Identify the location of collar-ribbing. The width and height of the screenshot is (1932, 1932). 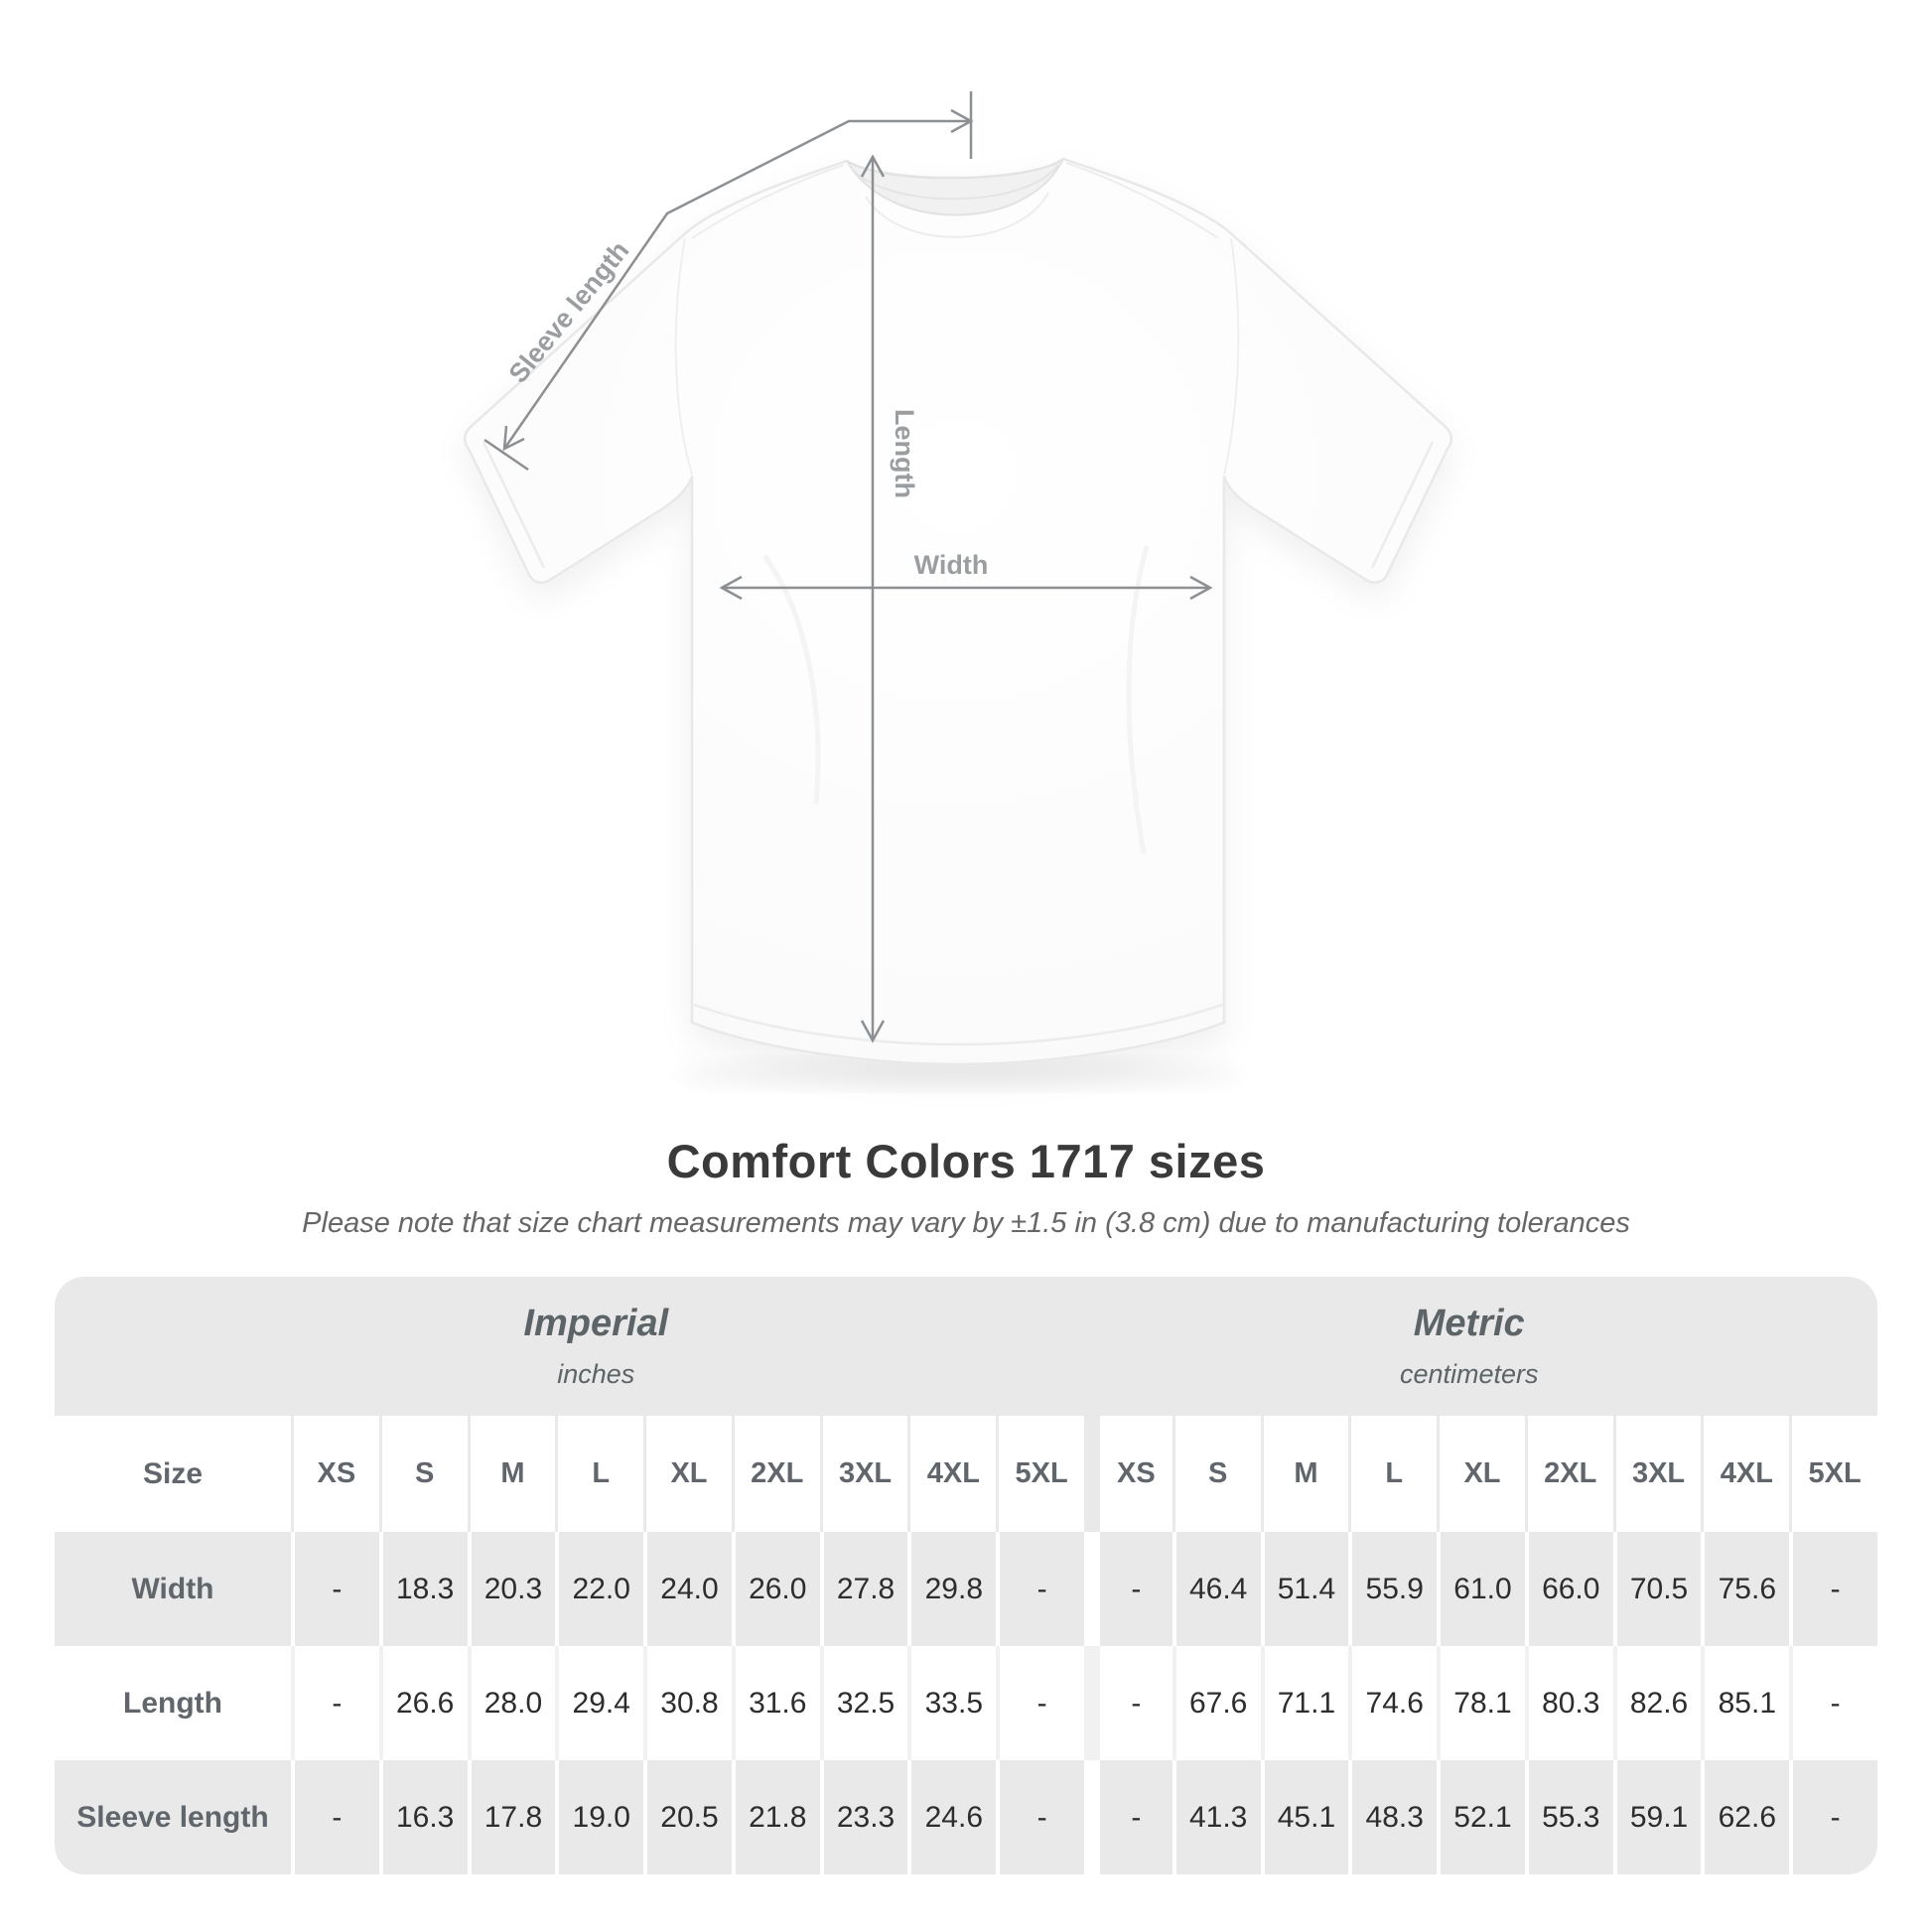
(955, 182).